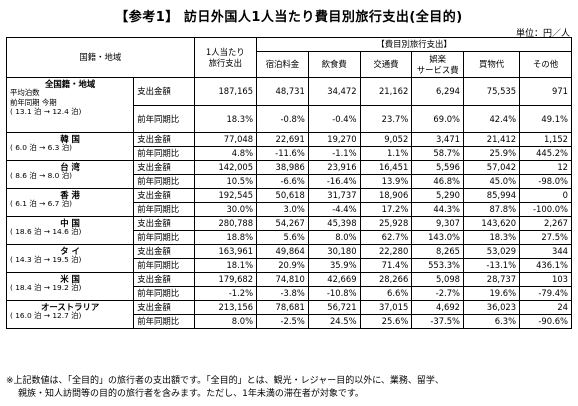 The width and height of the screenshot is (578, 406). Describe the element at coordinates (289, 17) in the screenshot. I see `page-title: 【参考1】 訪日外国人1人当たり費目別旅行支出(全目的)` at that location.